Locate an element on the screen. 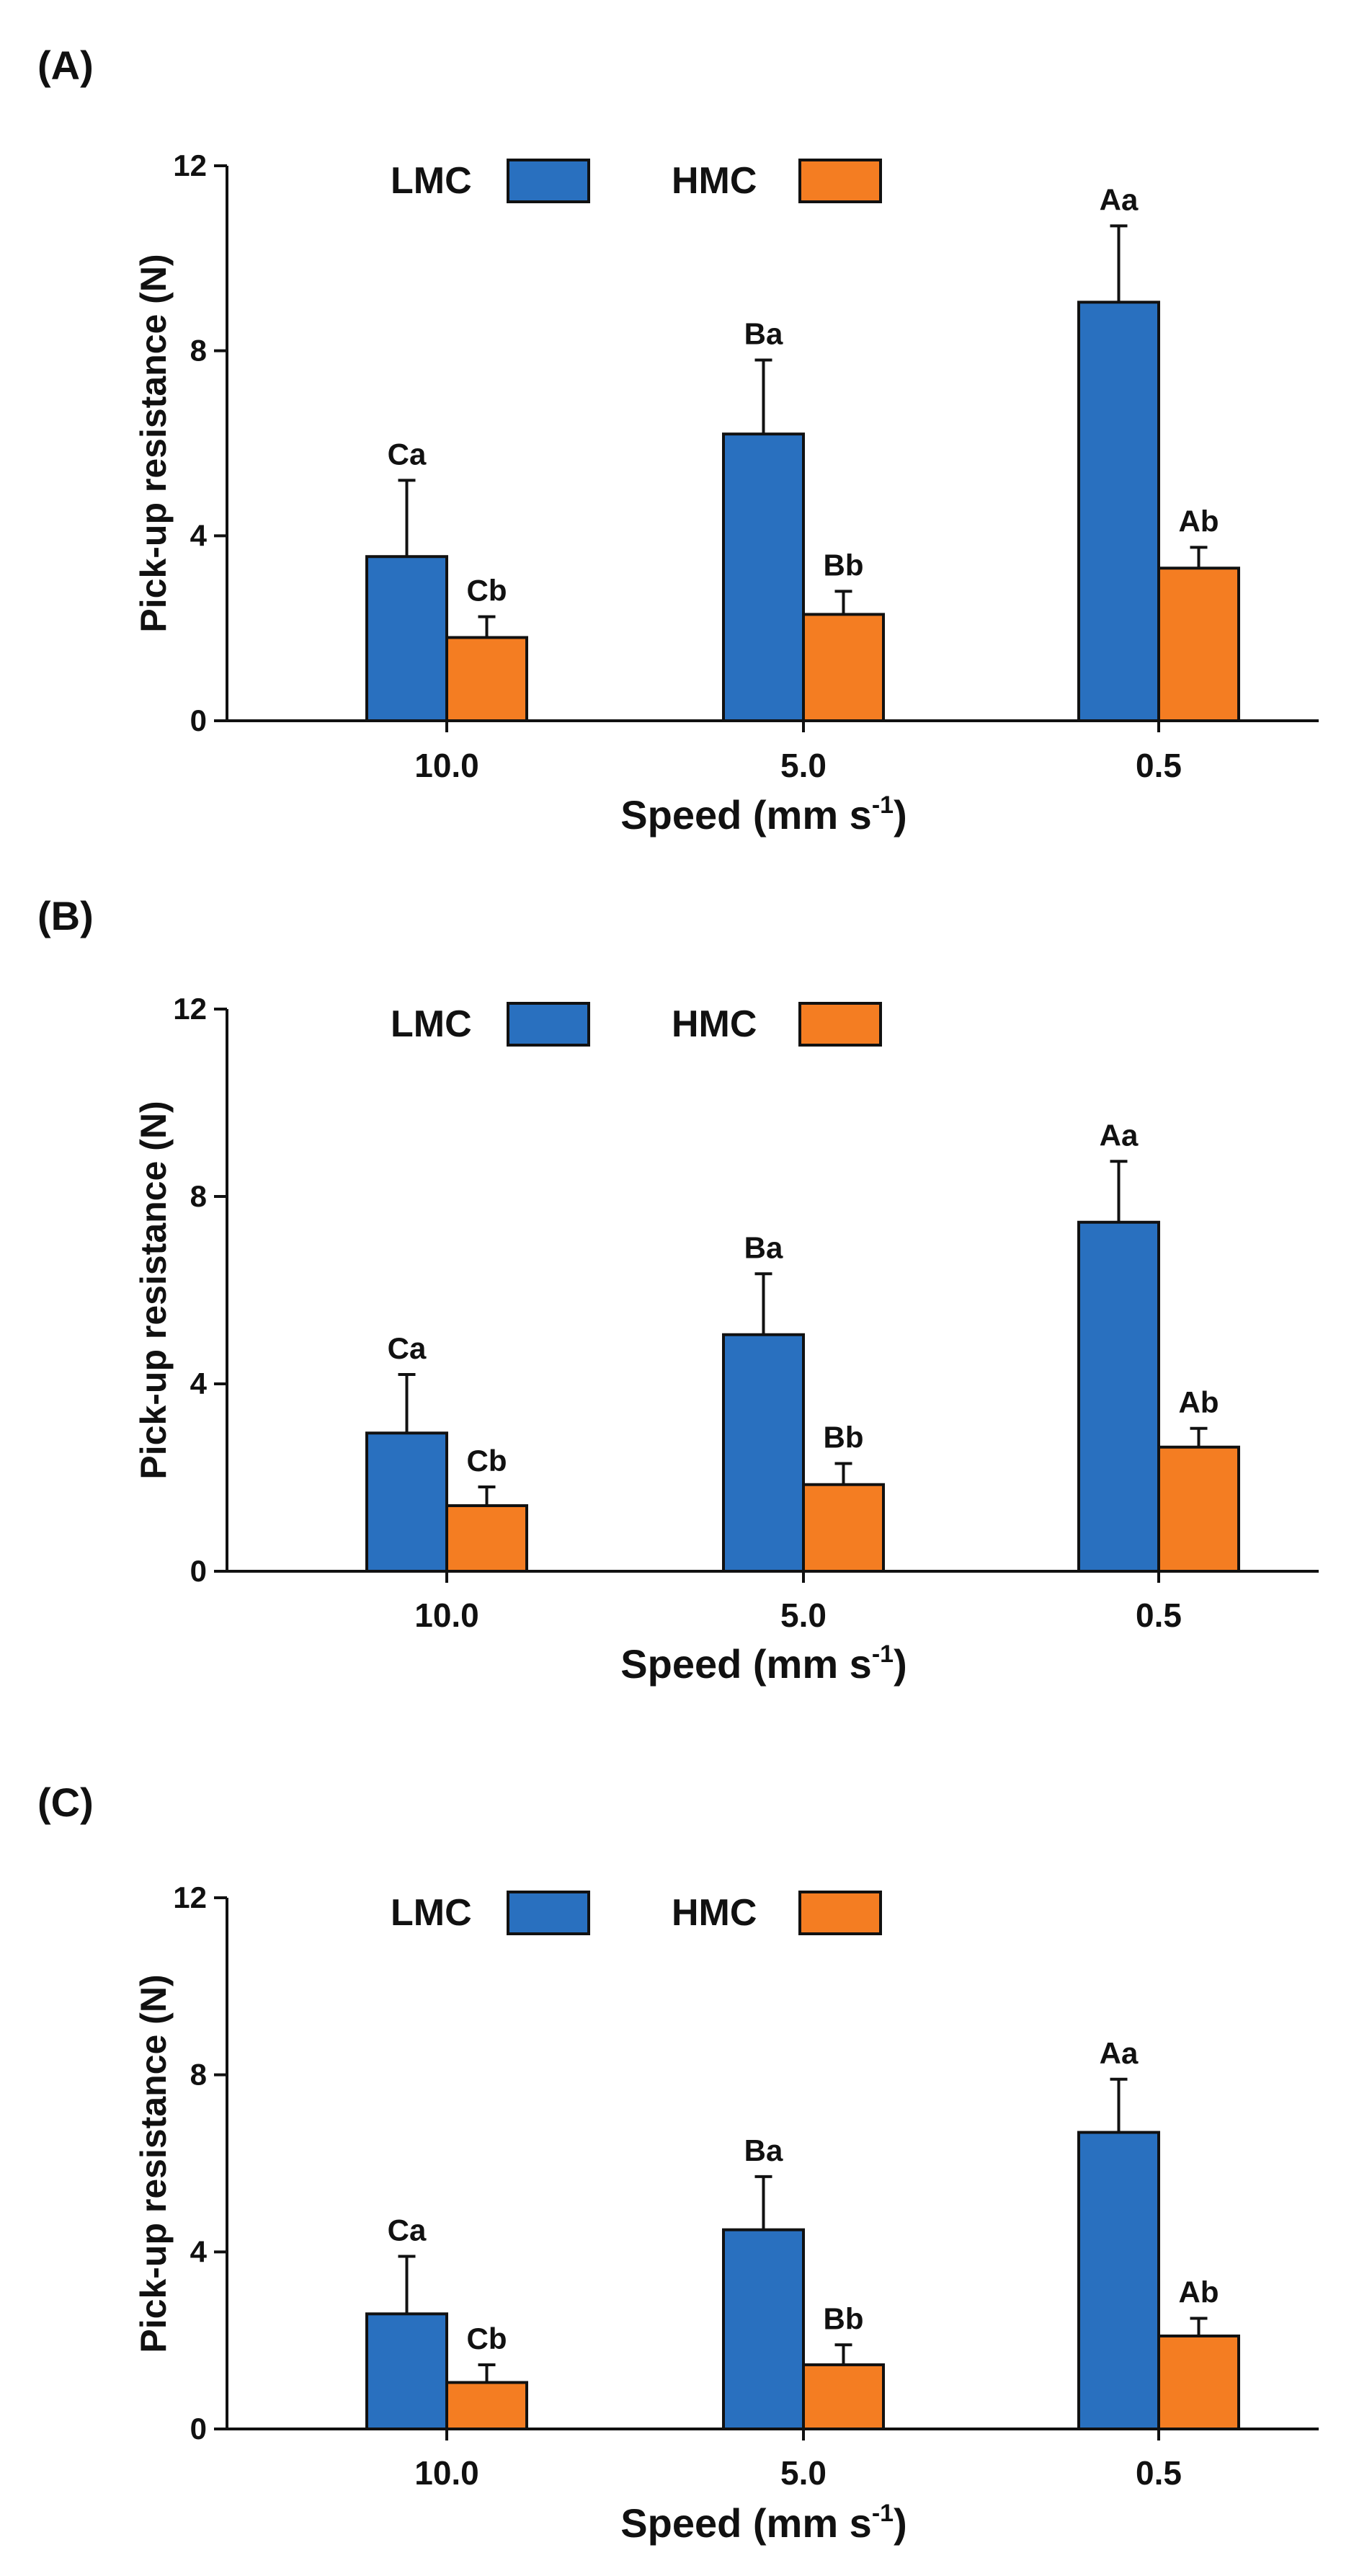  panel-label: (C) is located at coordinates (65, 1802).